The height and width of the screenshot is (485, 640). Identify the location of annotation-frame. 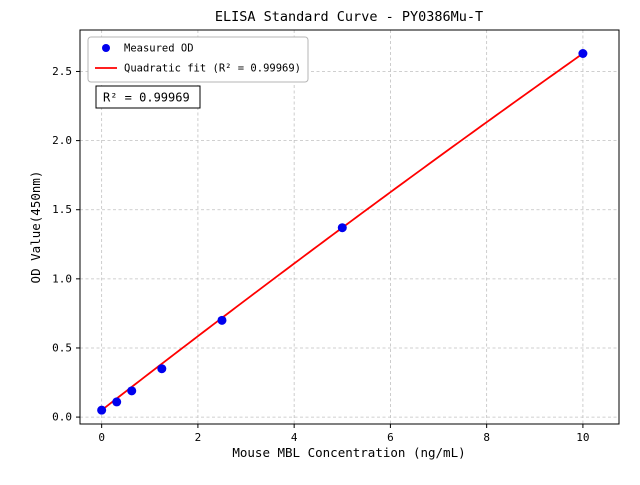
(148, 97).